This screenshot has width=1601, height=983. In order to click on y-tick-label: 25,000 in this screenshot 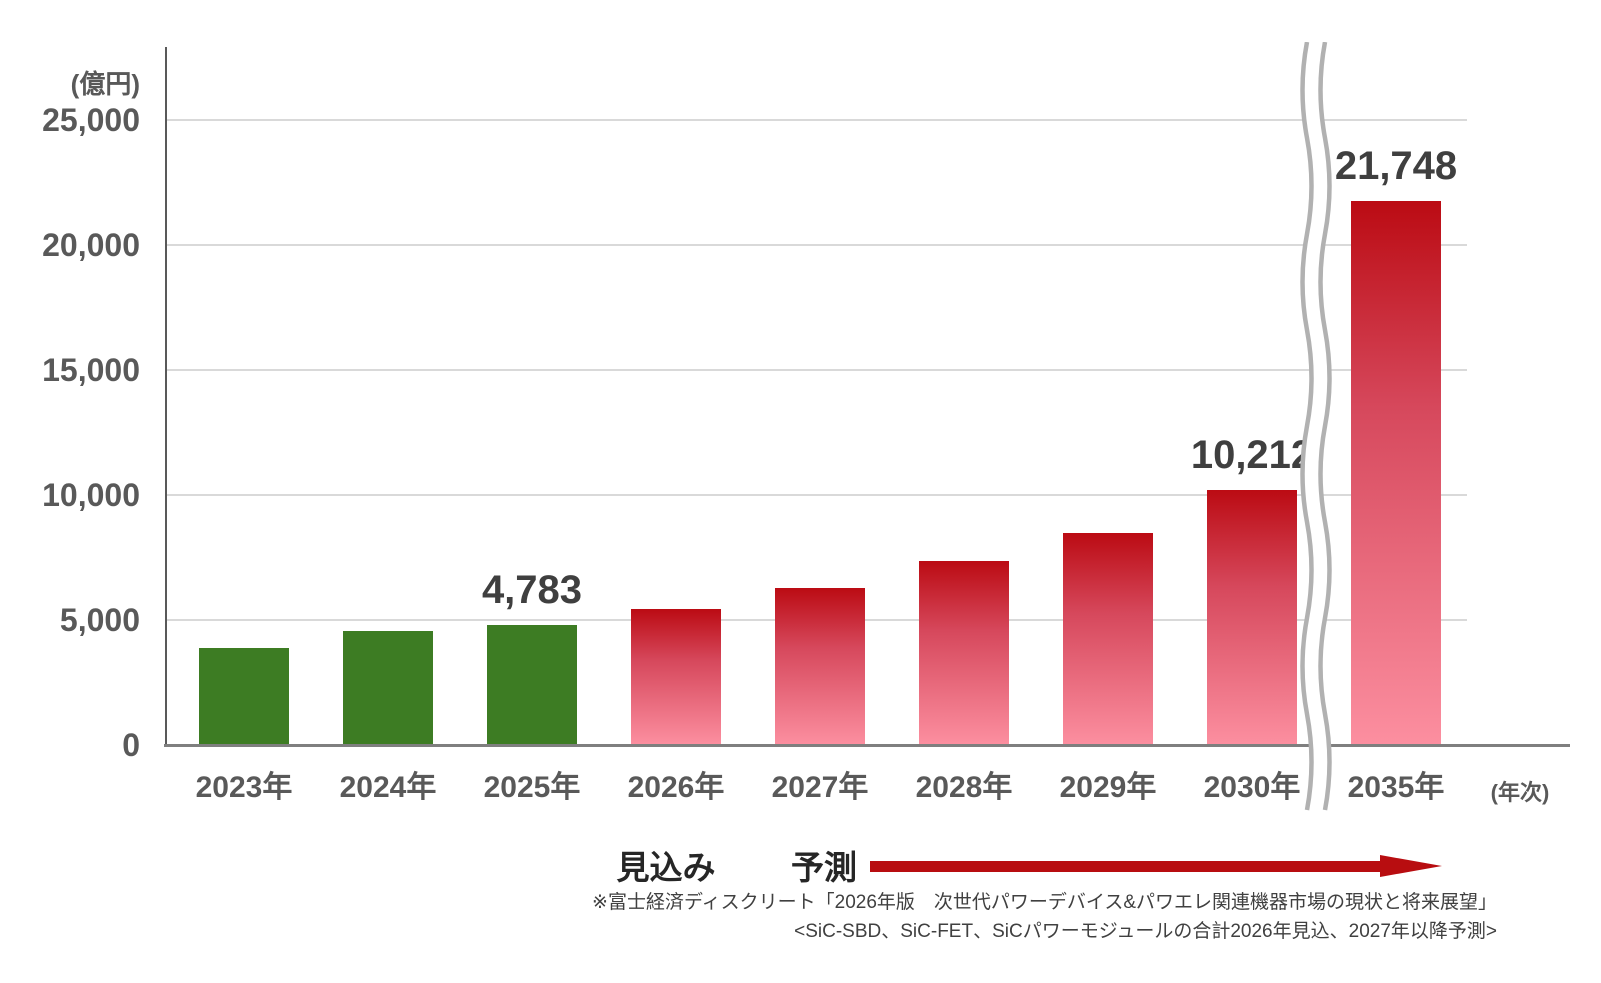, I will do `click(91, 120)`.